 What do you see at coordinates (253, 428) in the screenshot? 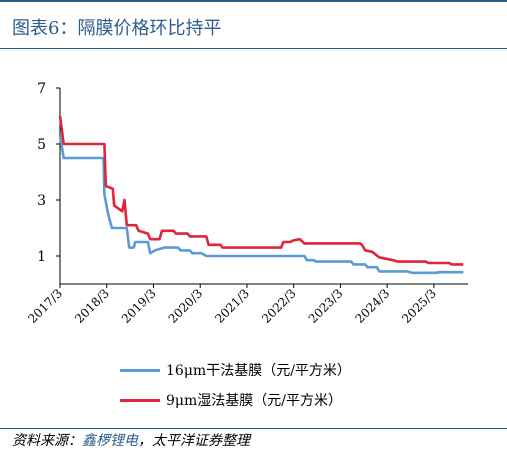
I see `source-rule` at bounding box center [253, 428].